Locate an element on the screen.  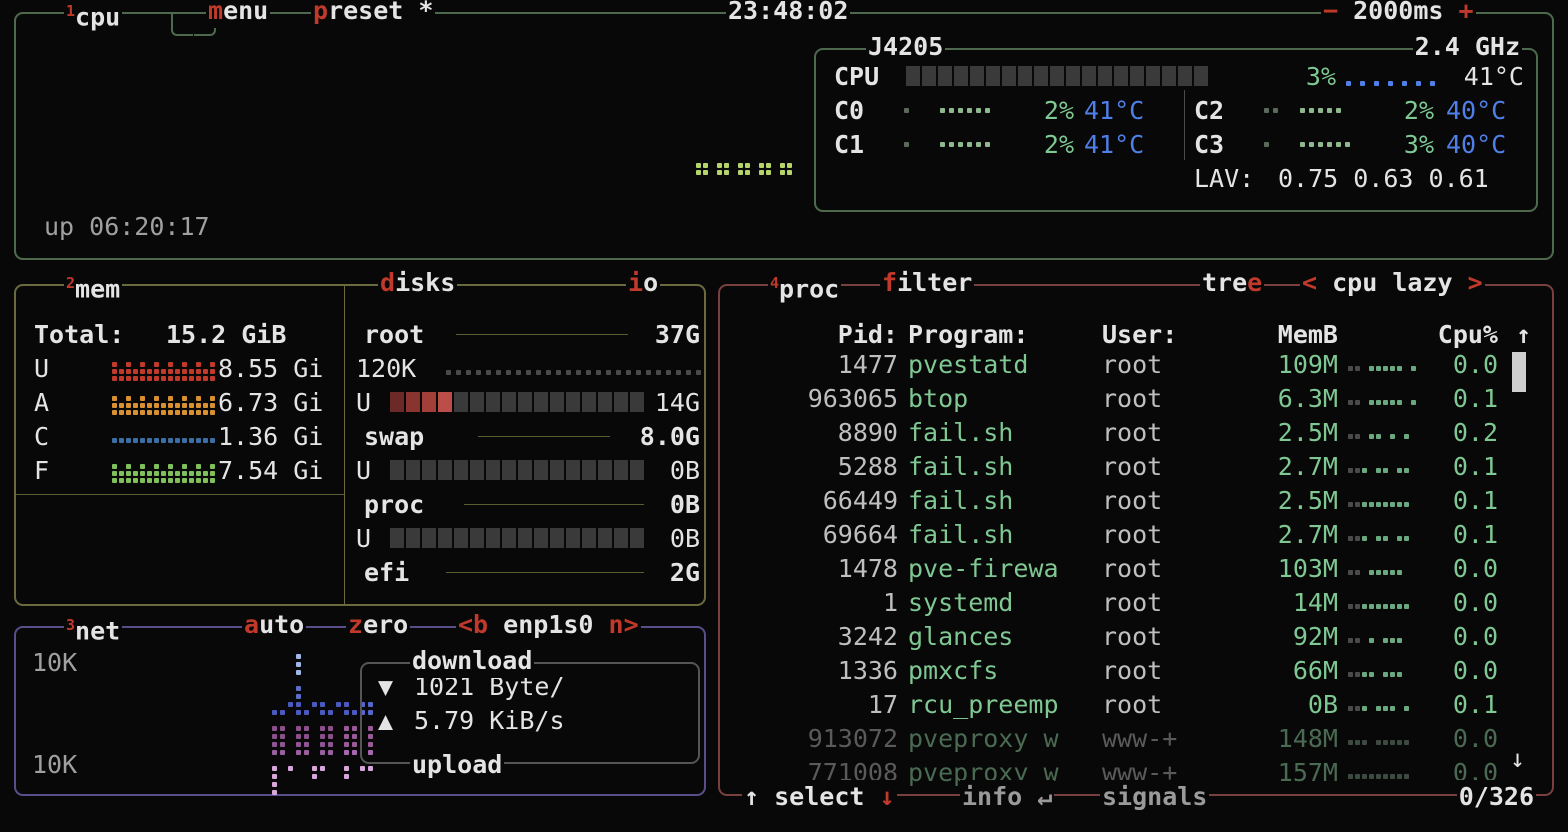
sort-next-button: > is located at coordinates (1475, 282).